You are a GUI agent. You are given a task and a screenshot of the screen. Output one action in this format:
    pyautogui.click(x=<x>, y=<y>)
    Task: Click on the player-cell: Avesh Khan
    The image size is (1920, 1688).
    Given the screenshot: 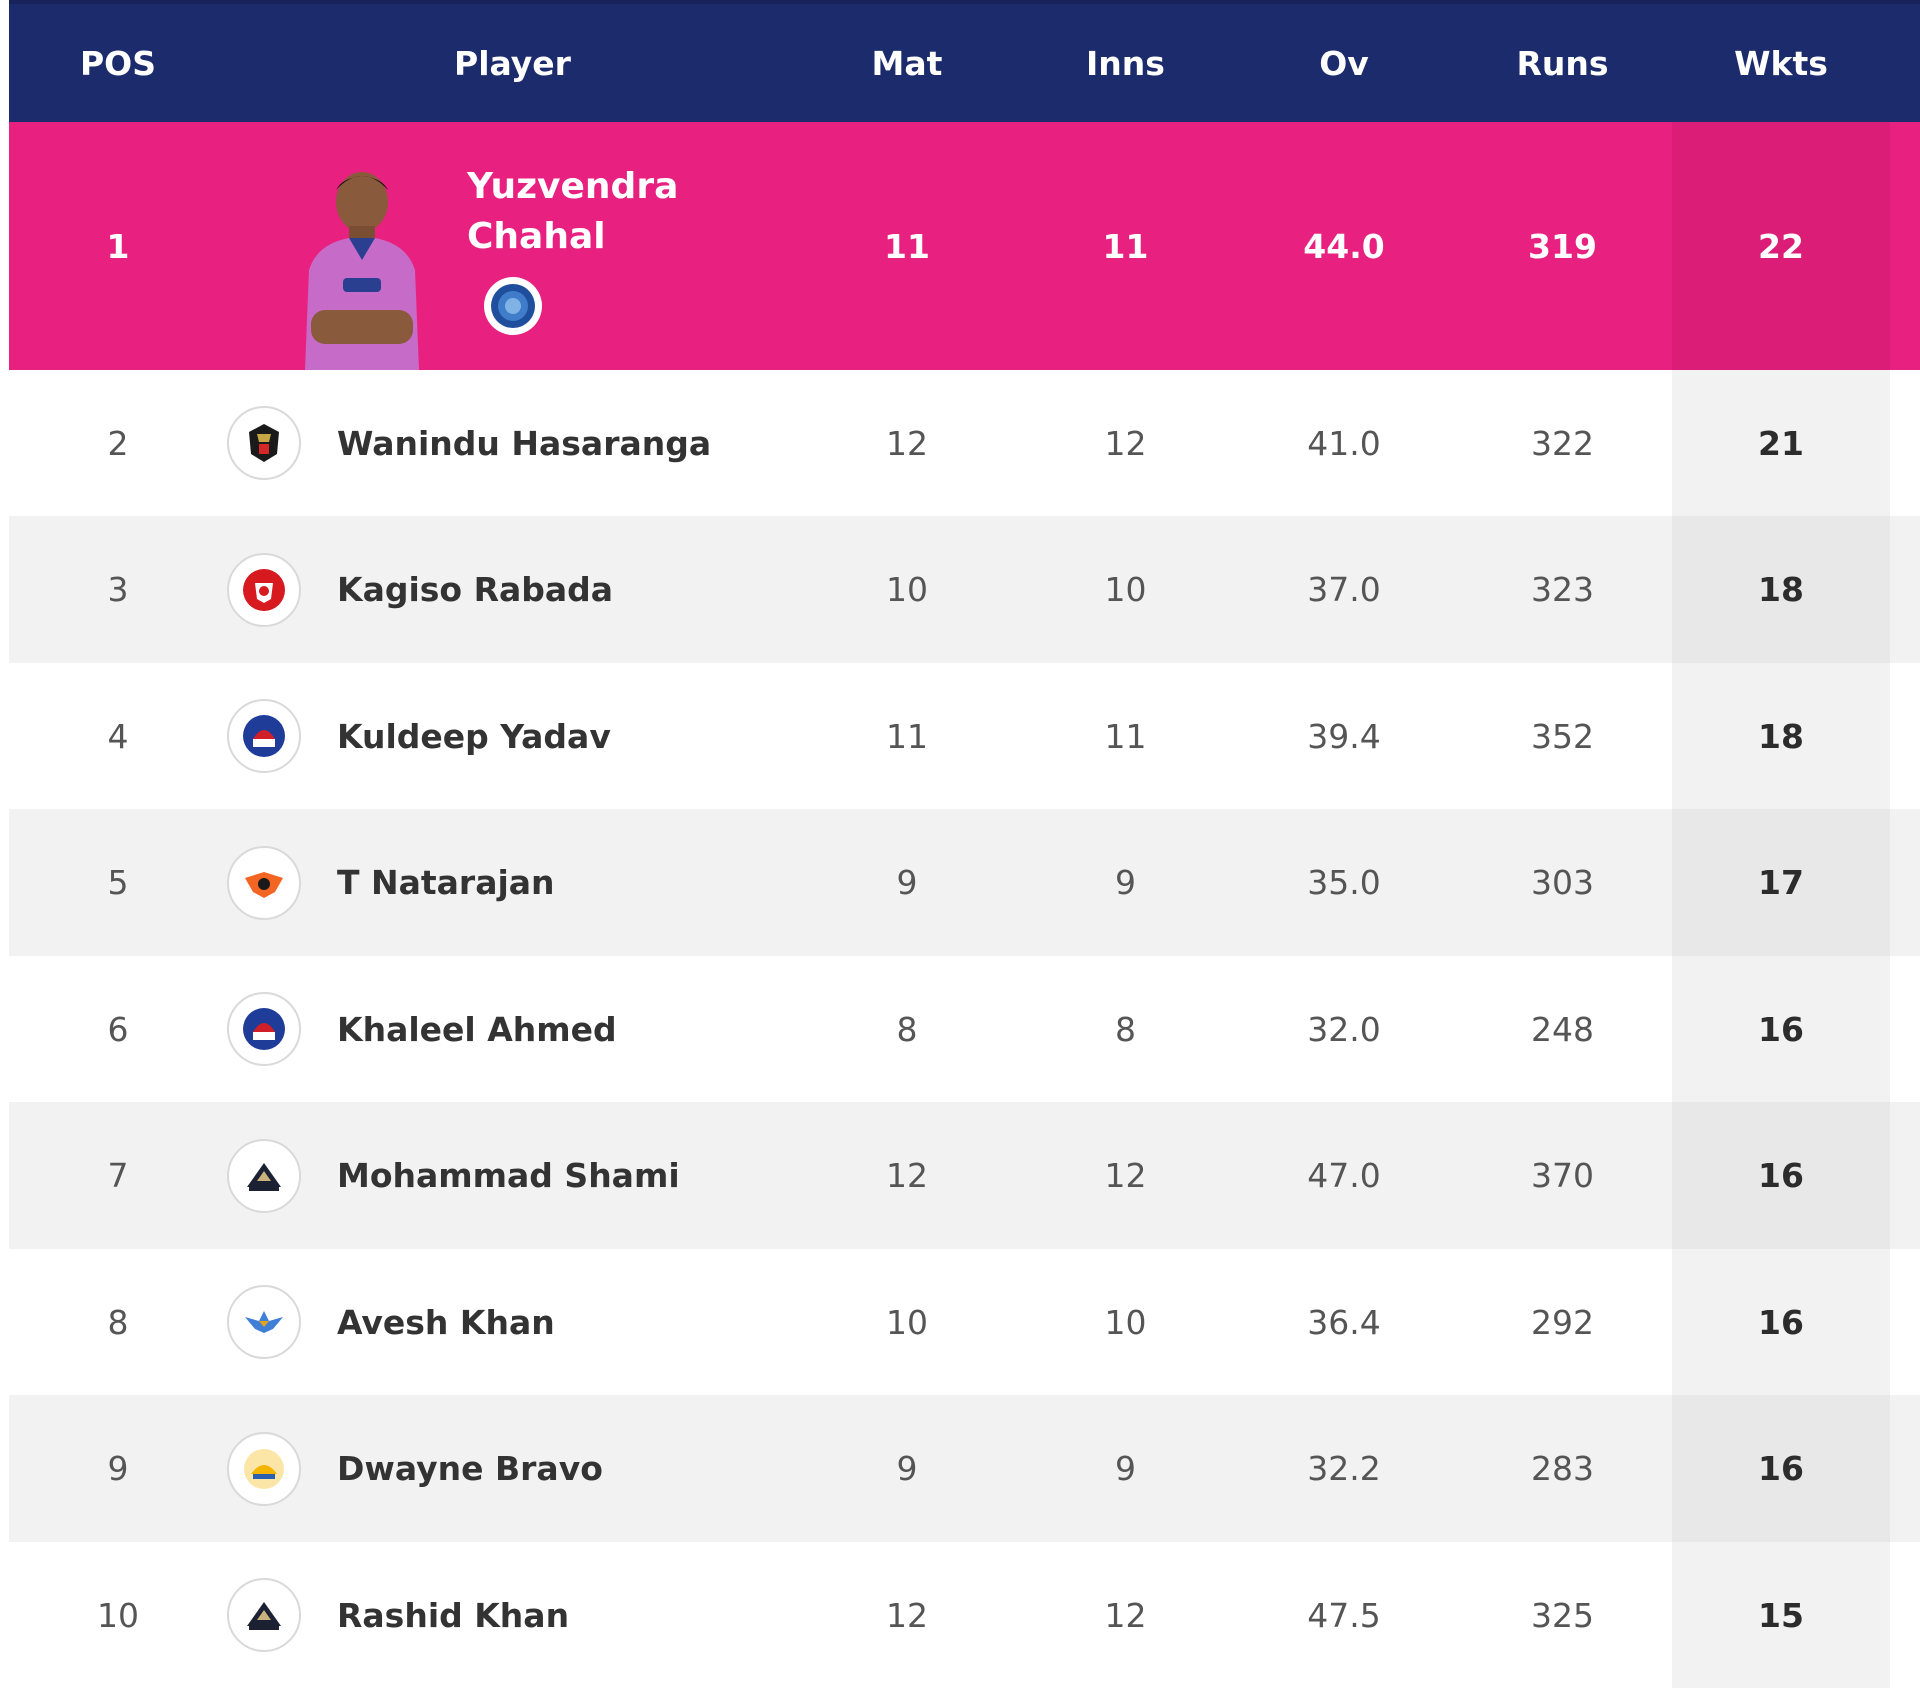 What is the action you would take?
    pyautogui.click(x=512, y=1322)
    